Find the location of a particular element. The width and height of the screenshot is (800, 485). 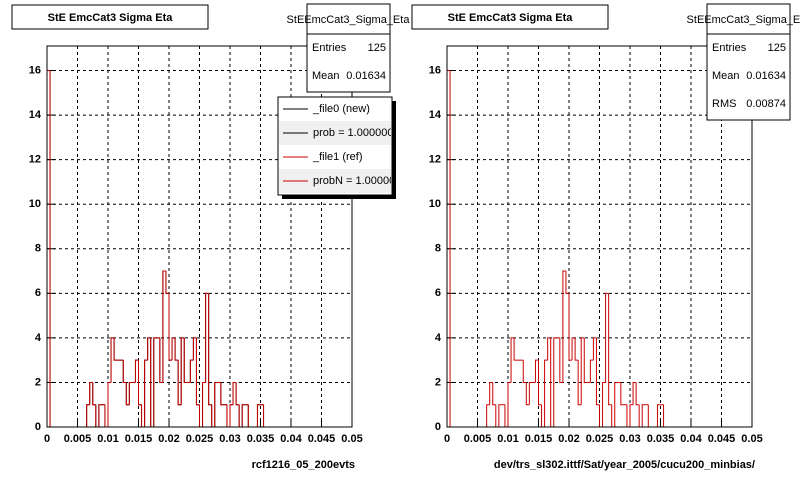

stats-label: RMS is located at coordinates (724, 104).